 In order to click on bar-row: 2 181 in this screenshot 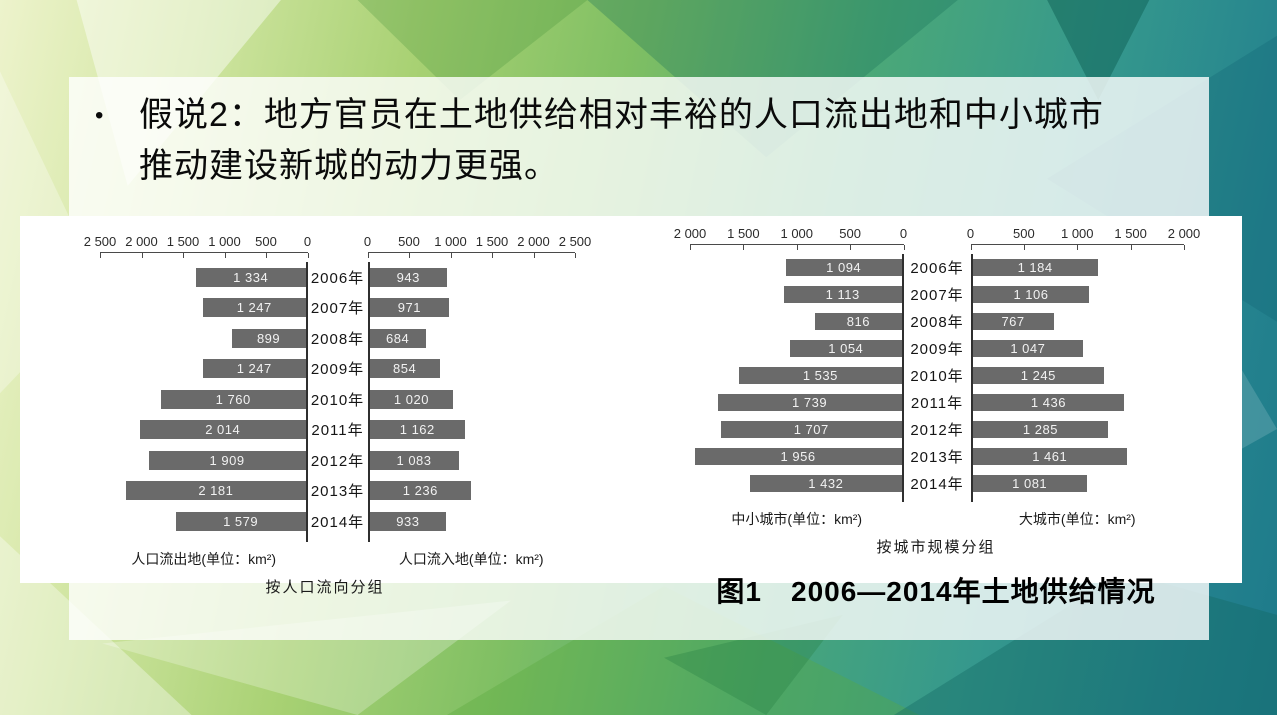, I will do `click(203, 491)`.